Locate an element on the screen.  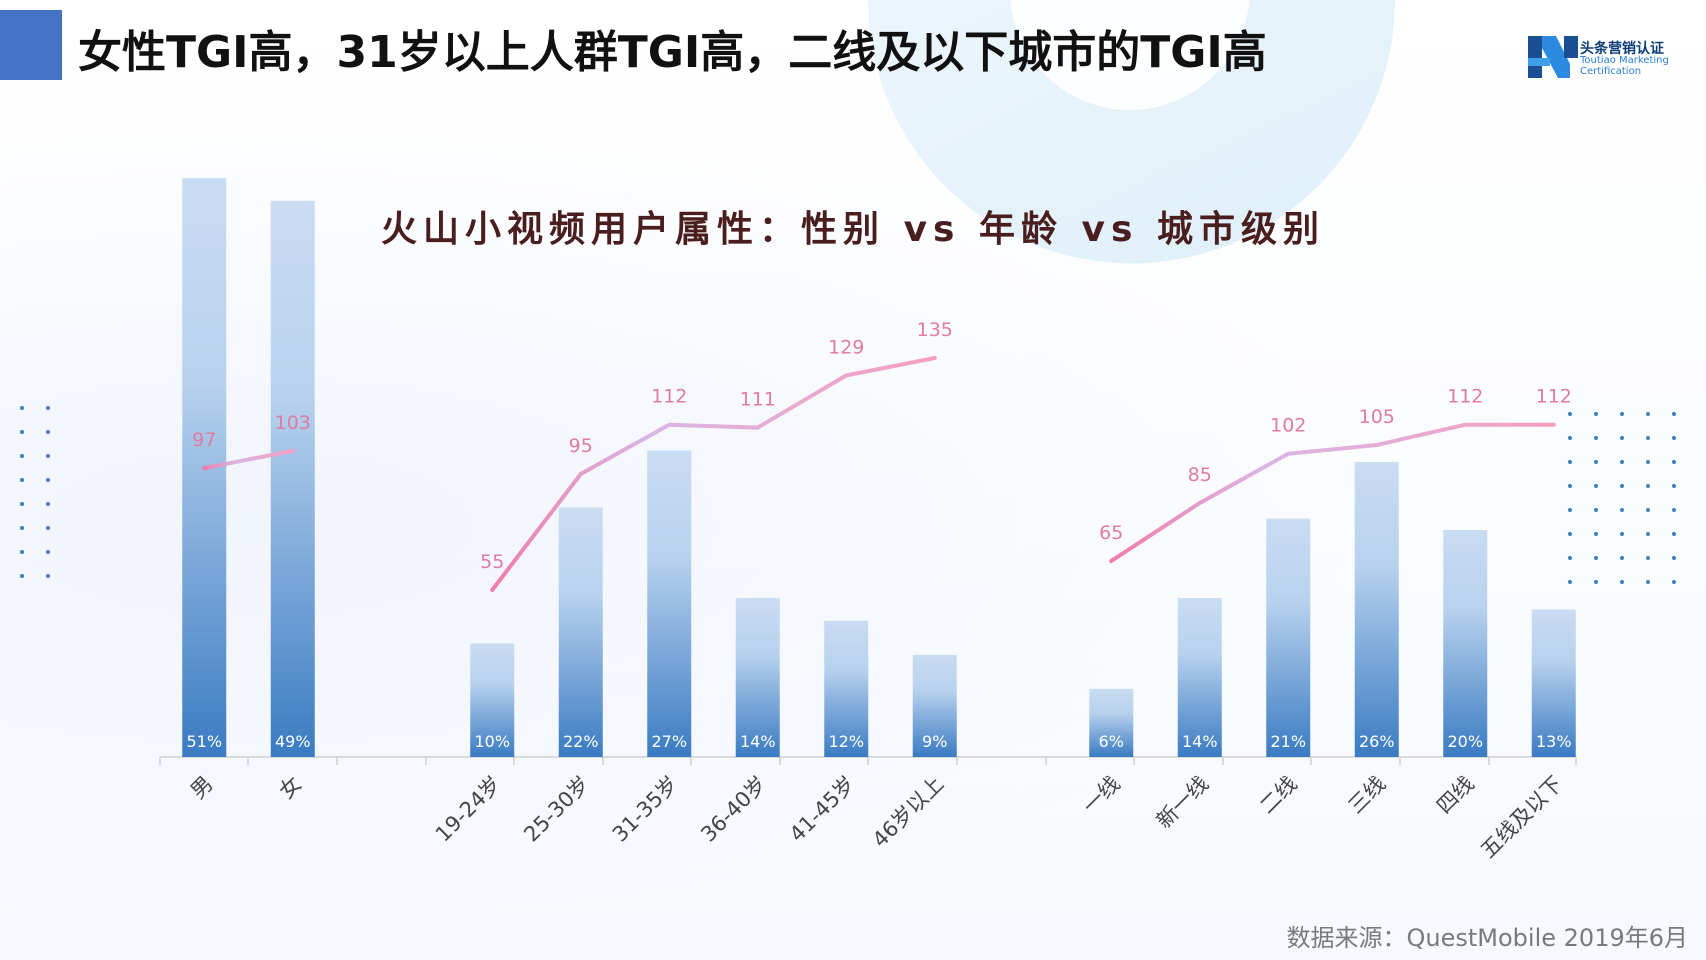
share-label: 26% is located at coordinates (1377, 741).